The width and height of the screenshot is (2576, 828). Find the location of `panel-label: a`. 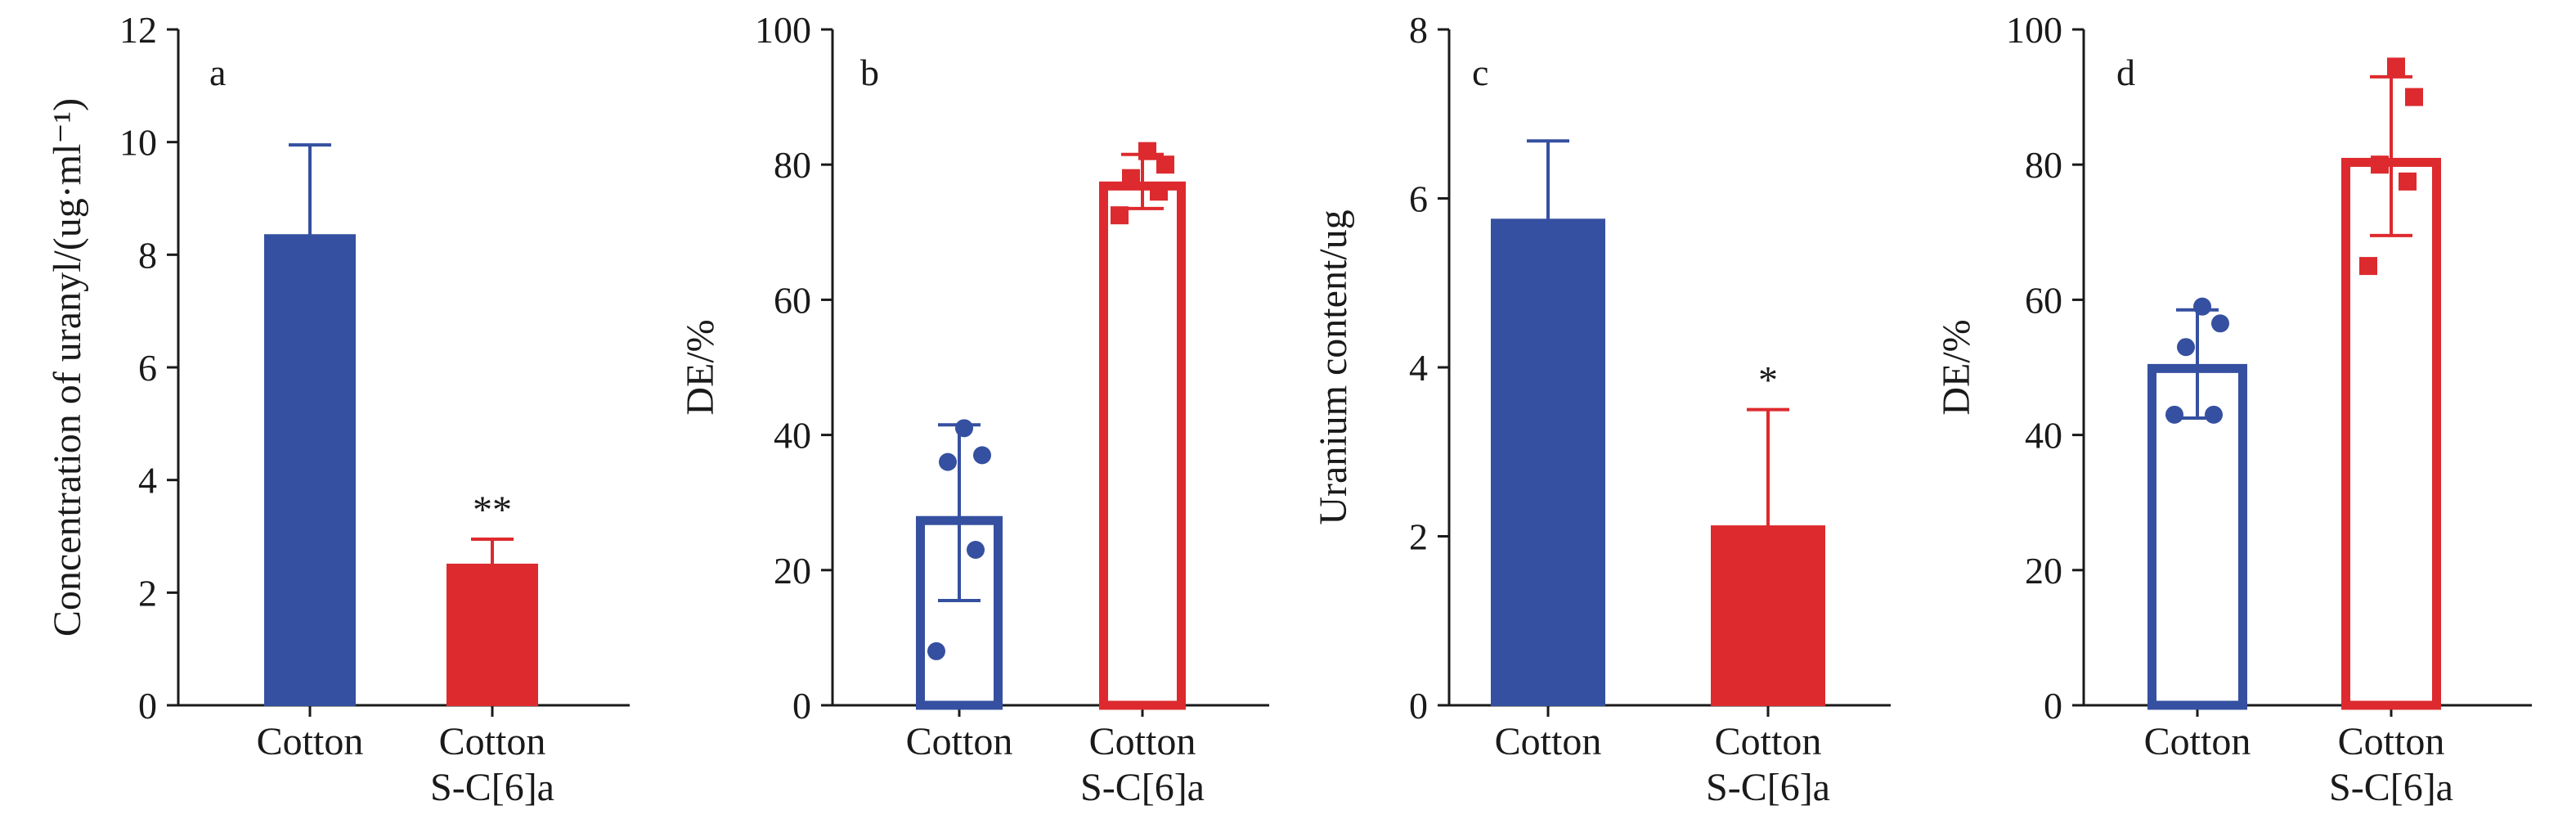

panel-label: a is located at coordinates (218, 72).